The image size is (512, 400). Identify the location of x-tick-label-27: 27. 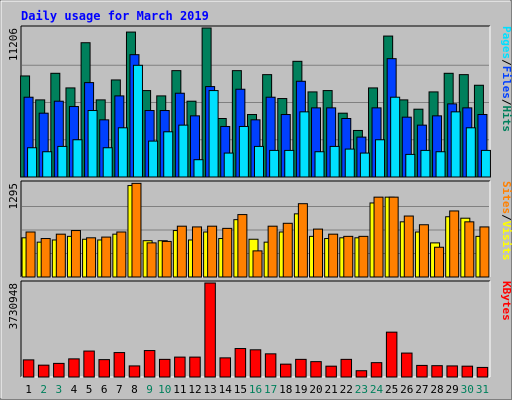
(421, 389).